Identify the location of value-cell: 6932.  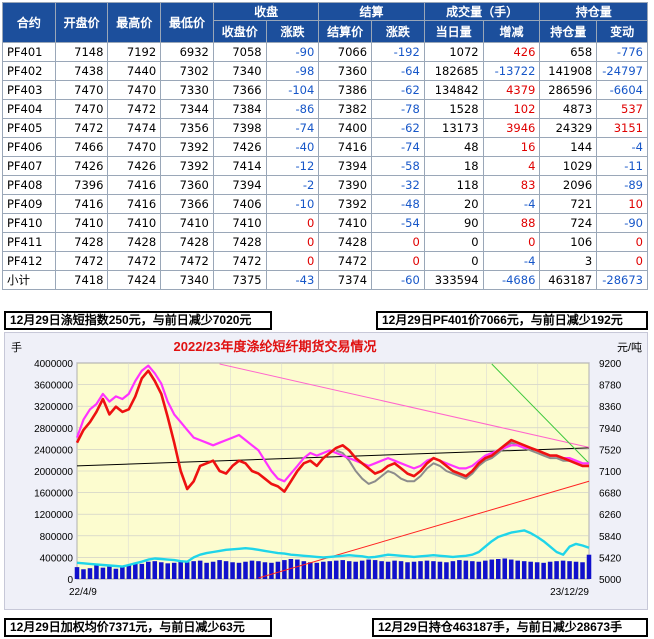
(187, 52).